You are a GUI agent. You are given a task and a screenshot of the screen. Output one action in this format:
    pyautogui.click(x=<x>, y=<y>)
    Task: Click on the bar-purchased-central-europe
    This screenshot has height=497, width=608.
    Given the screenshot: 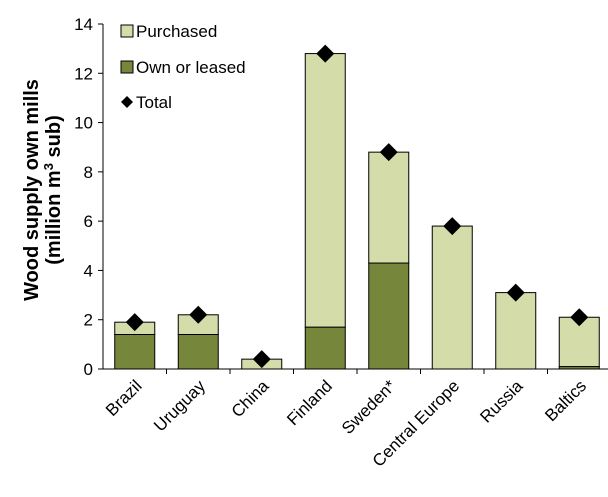 What is the action you would take?
    pyautogui.click(x=452, y=297)
    